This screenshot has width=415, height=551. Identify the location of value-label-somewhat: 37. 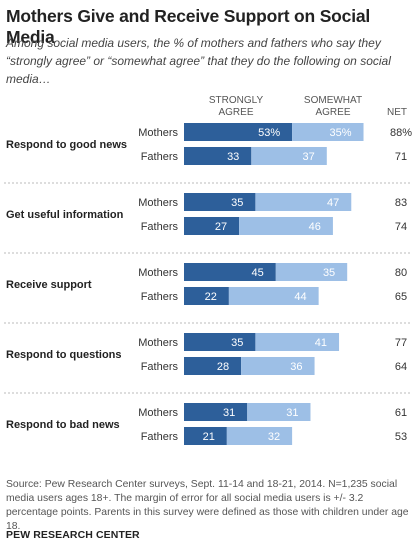
(309, 157).